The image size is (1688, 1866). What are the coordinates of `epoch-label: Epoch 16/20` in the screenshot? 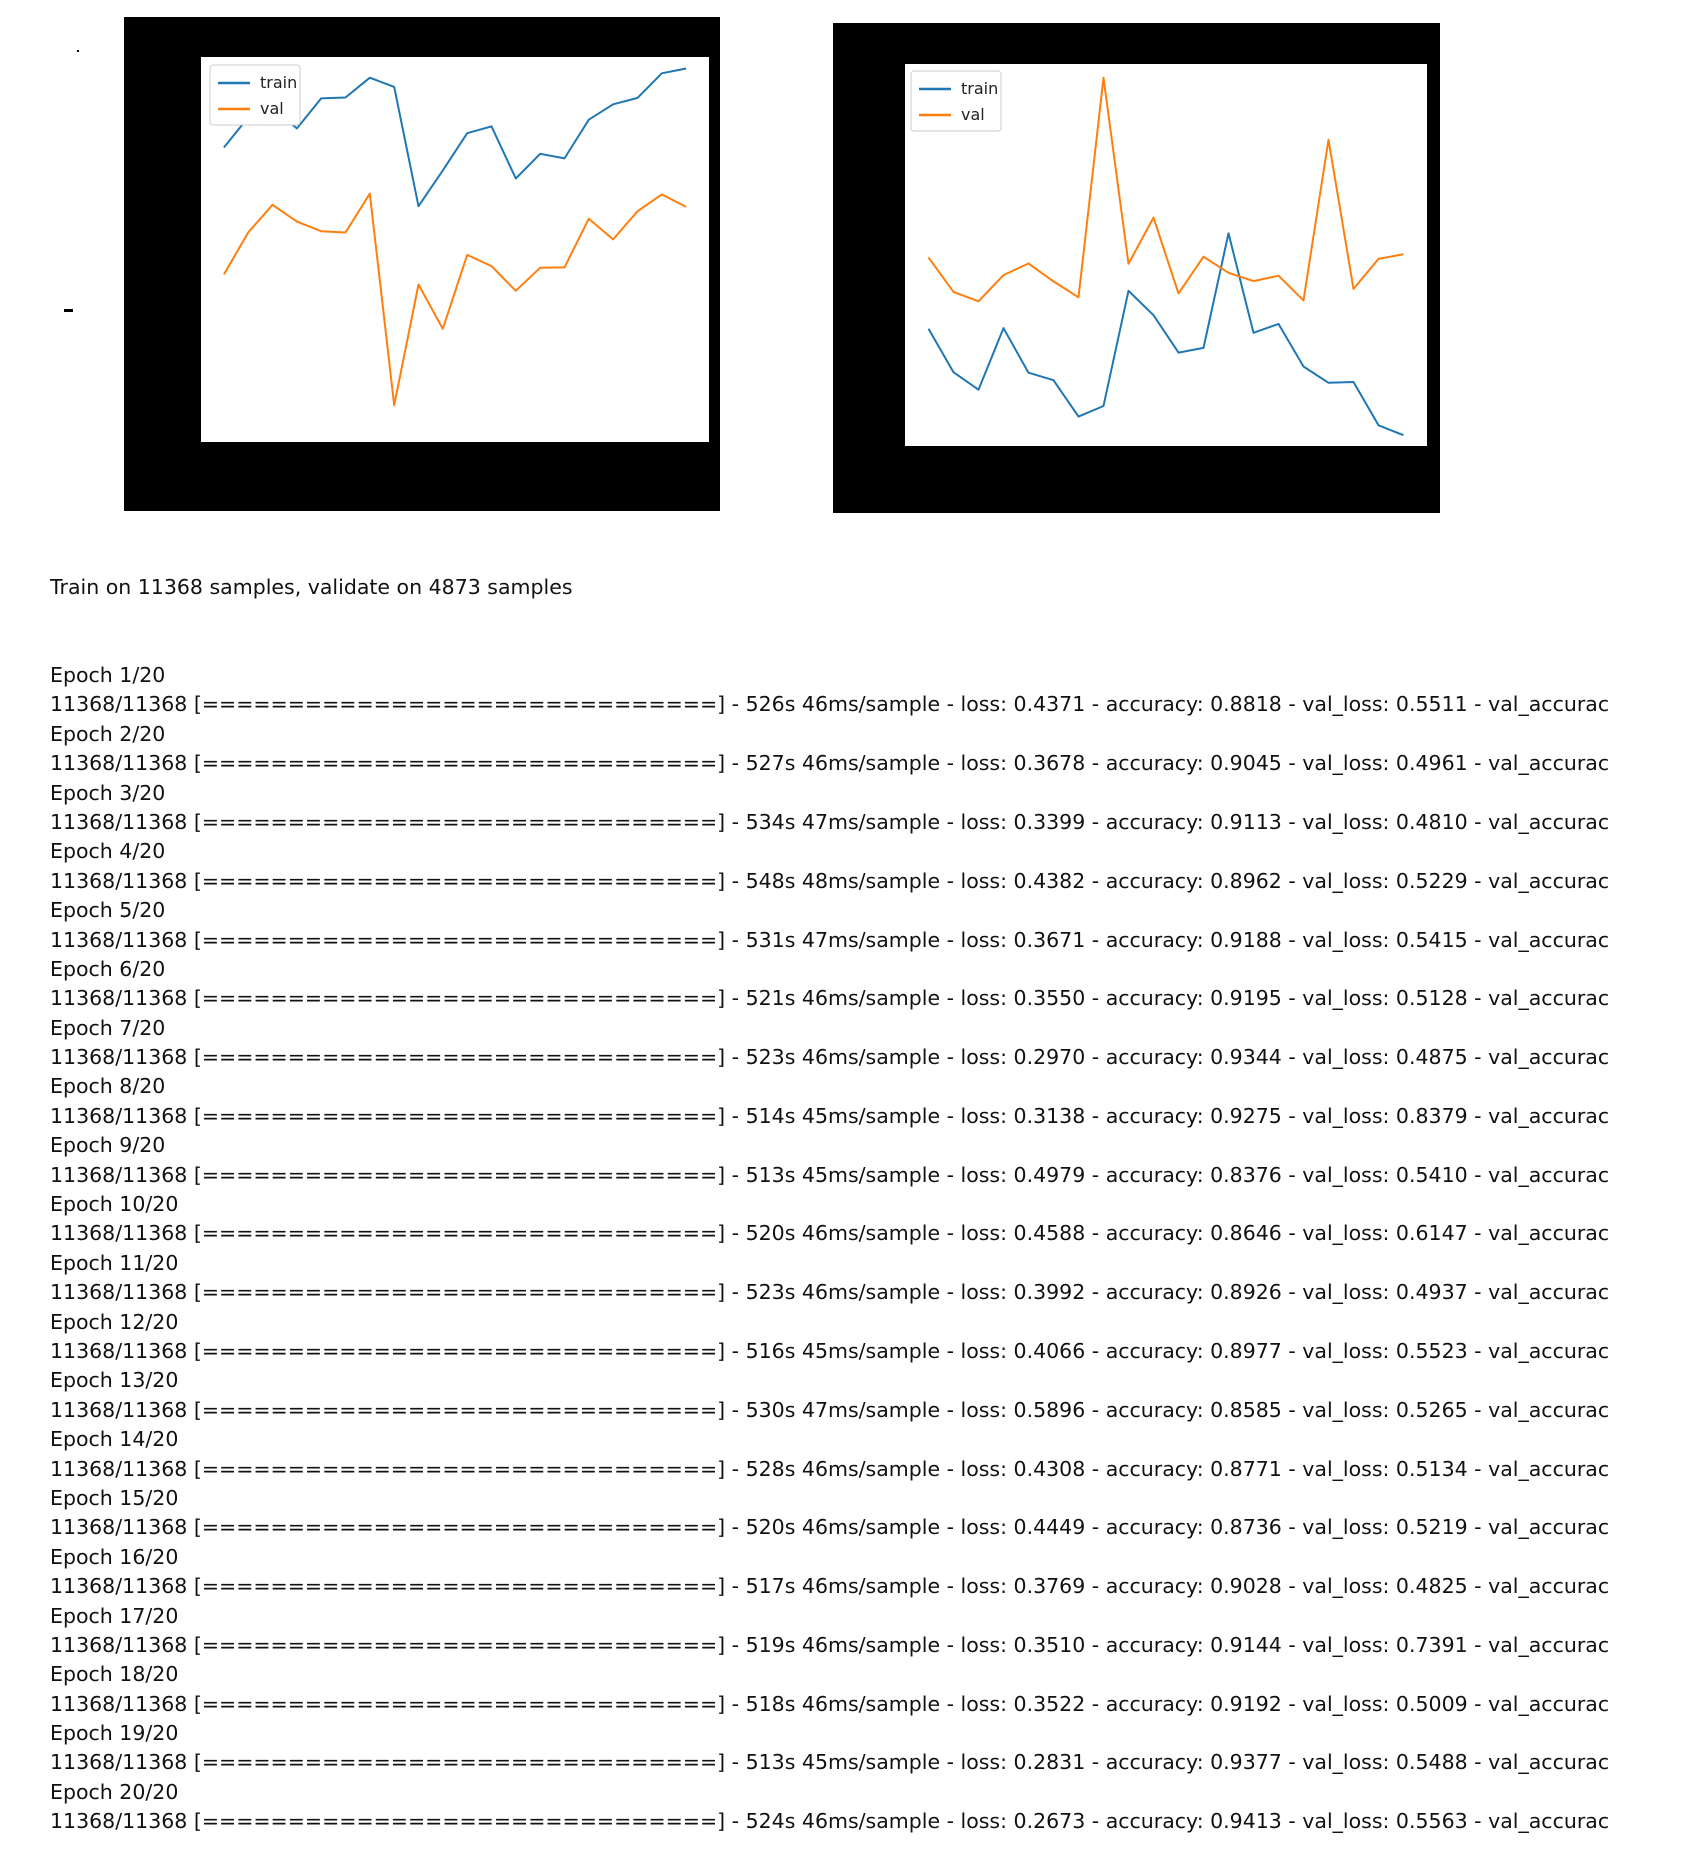 It's located at (114, 1556).